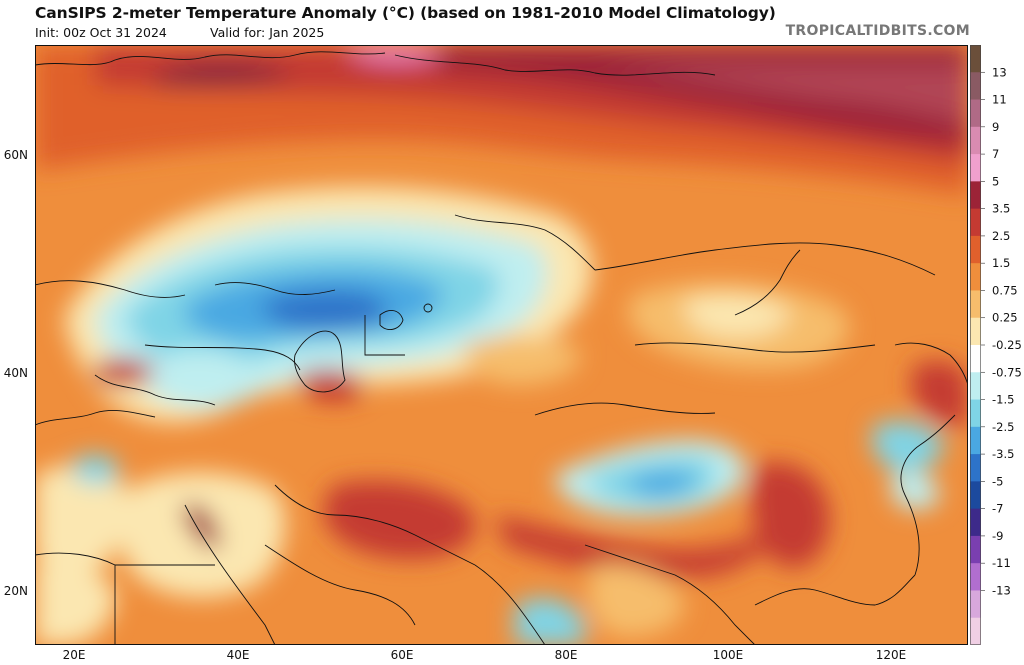 Image resolution: width=1024 pixels, height=665 pixels. I want to click on colorbar-label: -11, so click(1001, 563).